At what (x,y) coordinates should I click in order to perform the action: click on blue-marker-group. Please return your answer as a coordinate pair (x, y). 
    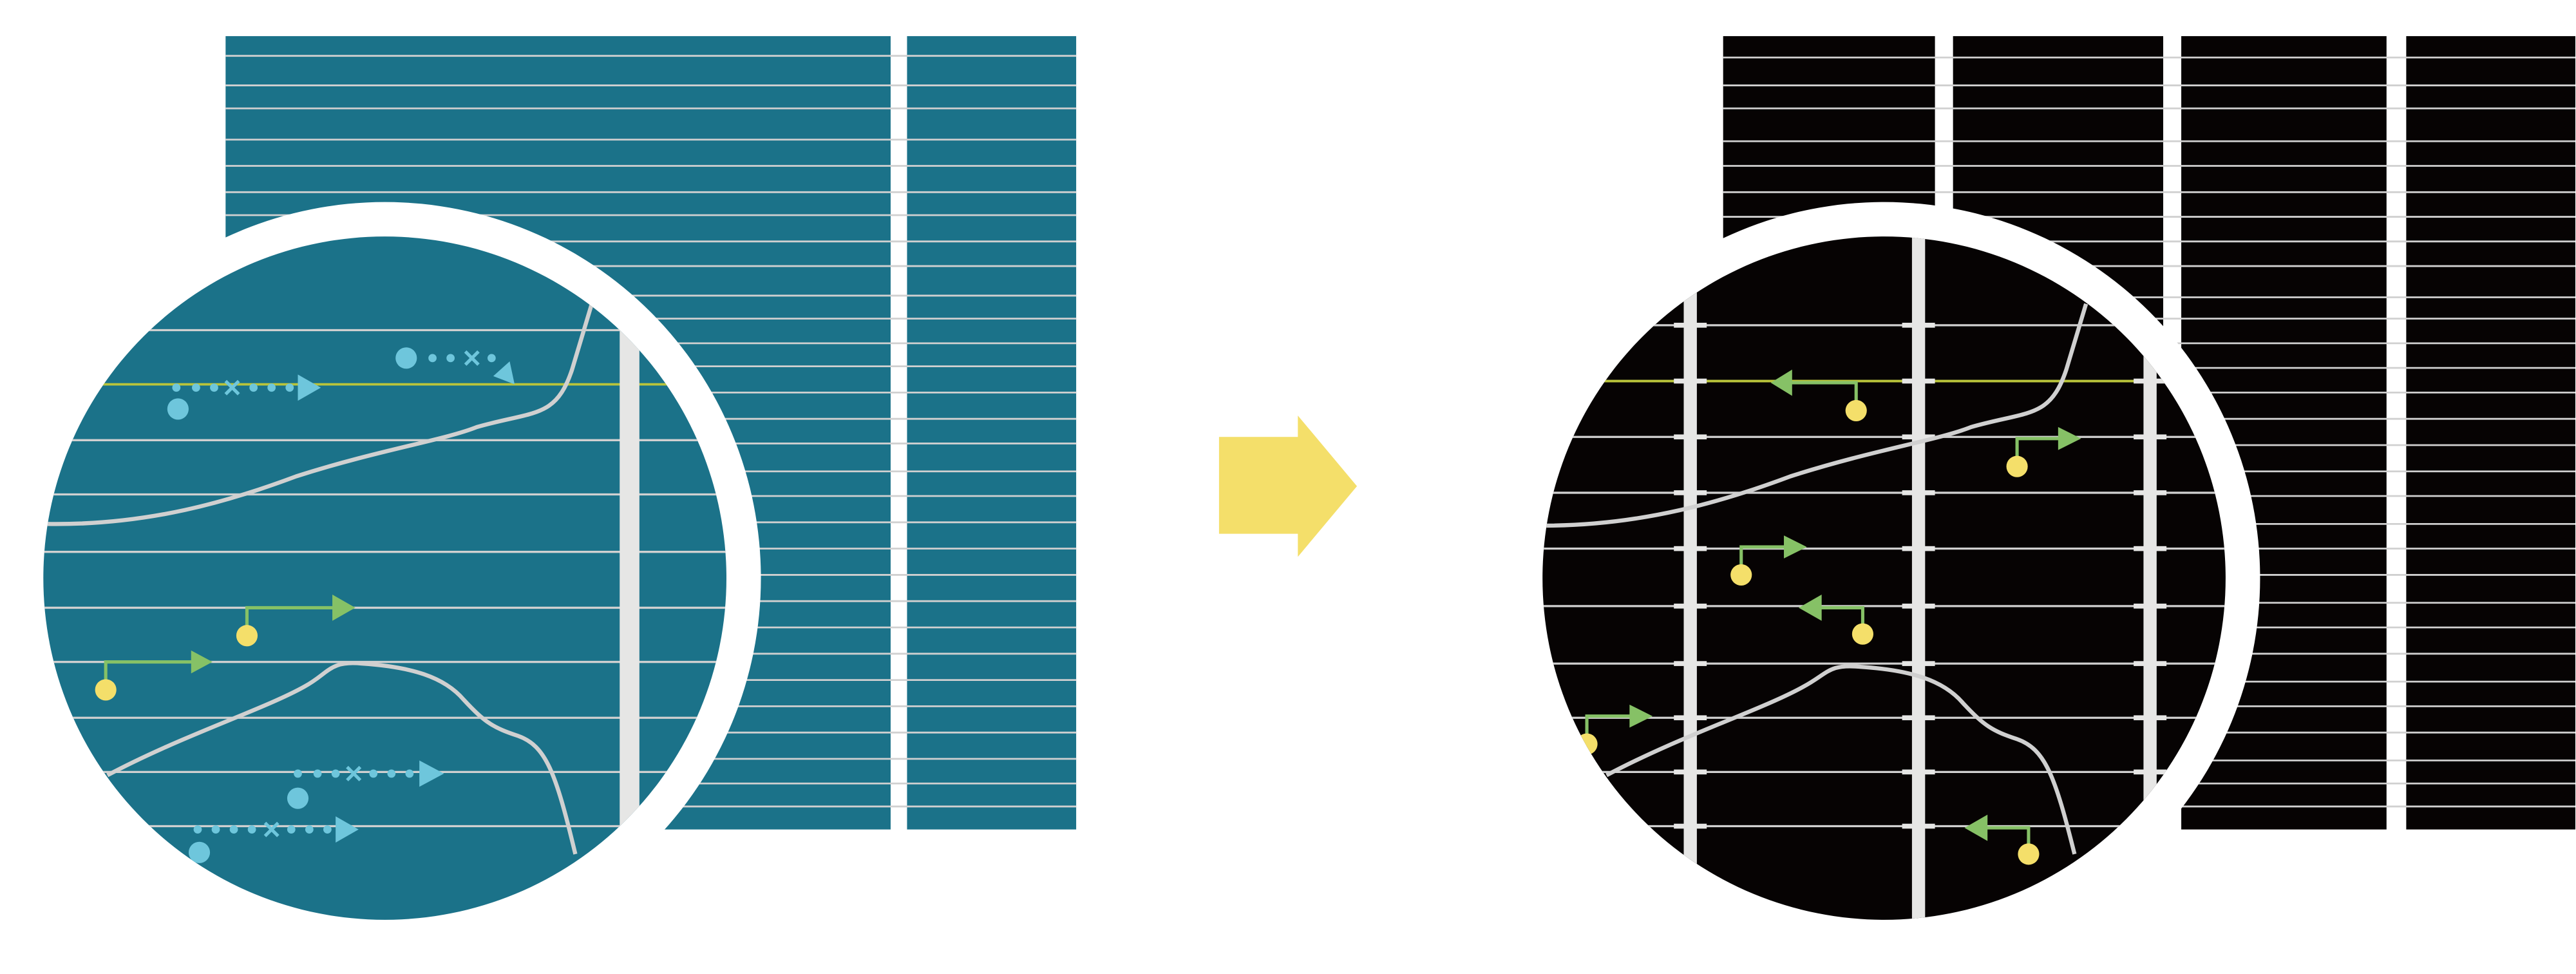
    Looking at the image, I should click on (341, 605).